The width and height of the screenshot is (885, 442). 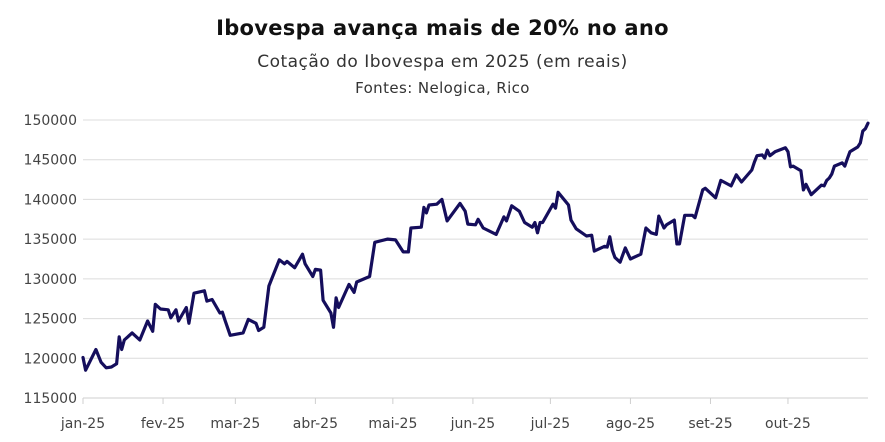 I want to click on y-tick-label: 140000, so click(x=50, y=200).